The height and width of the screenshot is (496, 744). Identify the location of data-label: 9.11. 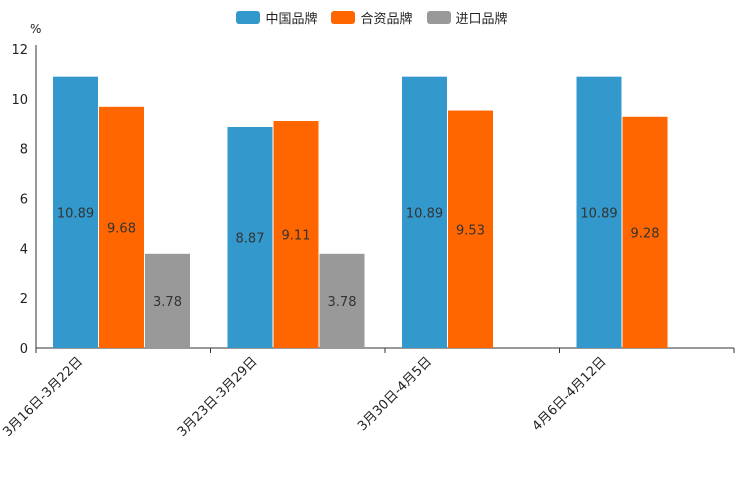
(296, 236).